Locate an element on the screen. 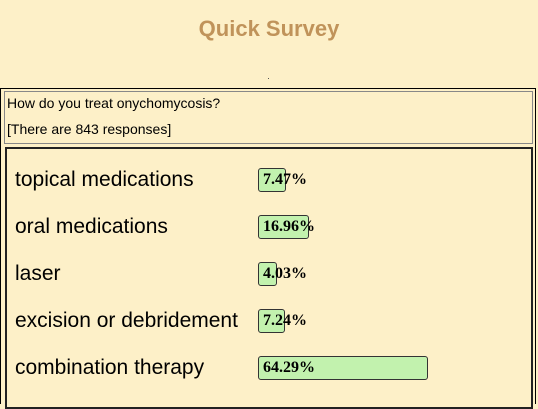  option-label: topical medications is located at coordinates (104, 179).